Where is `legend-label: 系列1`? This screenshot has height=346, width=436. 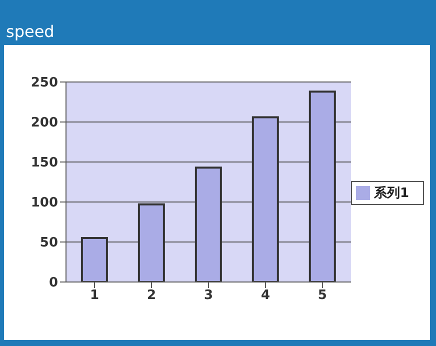
legend-label: 系列1 is located at coordinates (391, 193).